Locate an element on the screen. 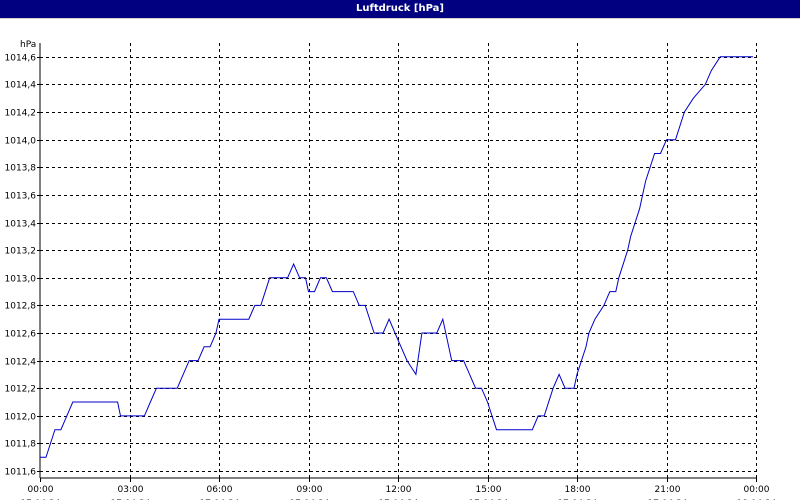  y-tick-label: 1013,2 is located at coordinates (21, 252).